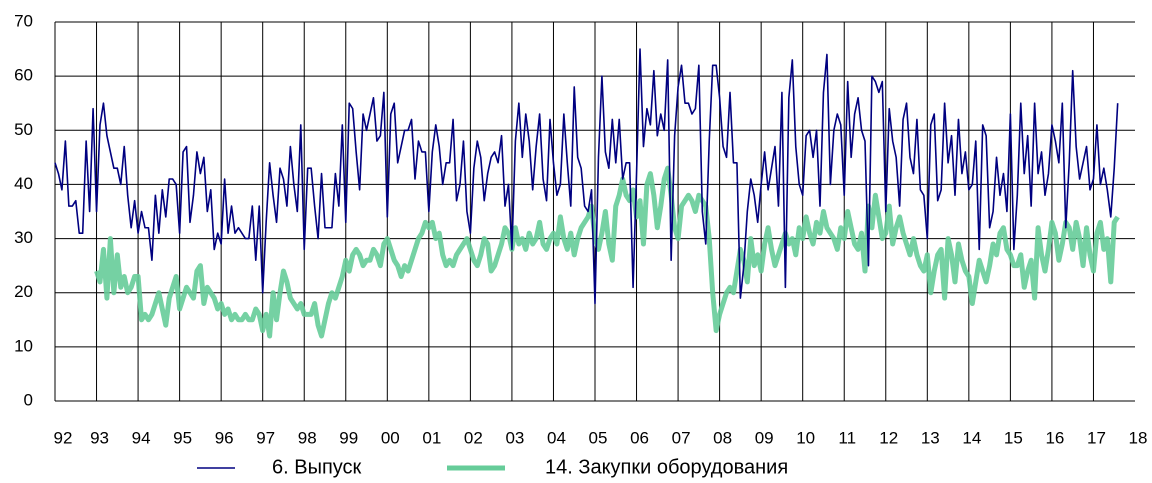  Describe the element at coordinates (764, 437) in the screenshot. I see `x-tick-label: 09` at that location.